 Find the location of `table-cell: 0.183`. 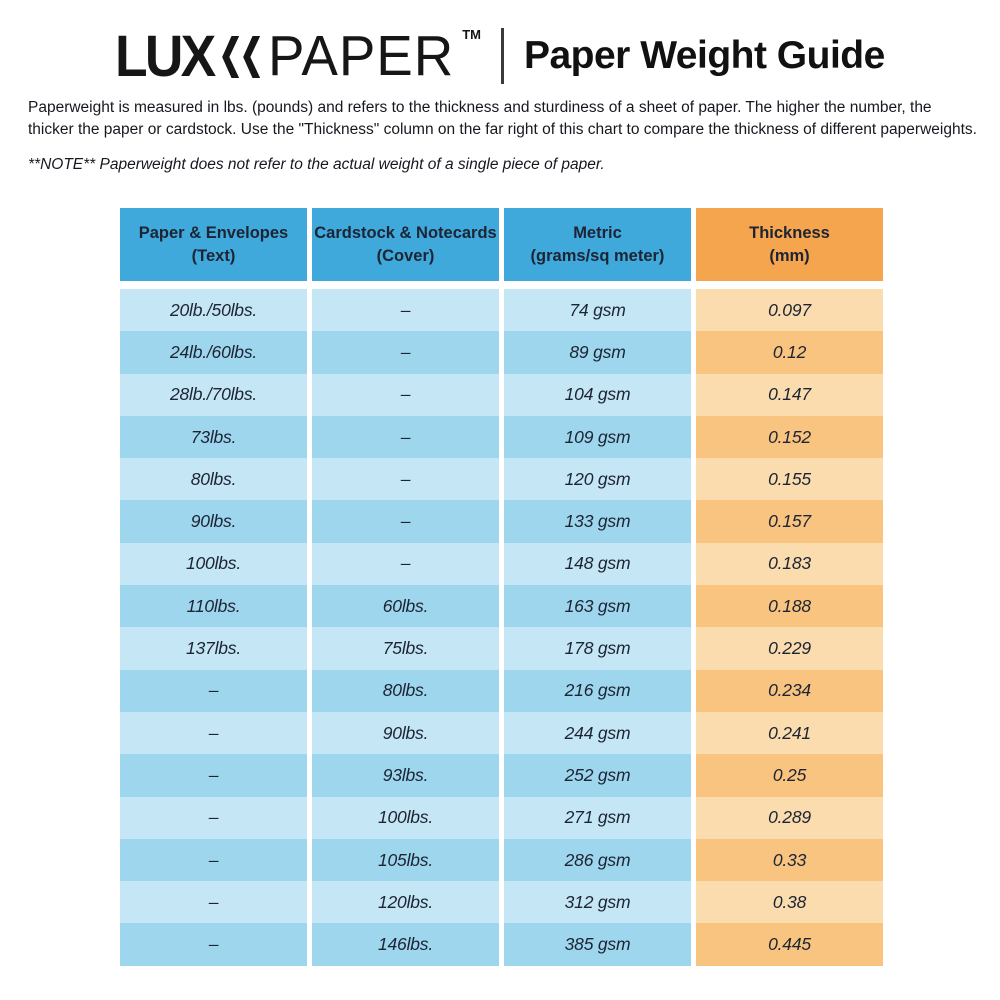

table-cell: 0.183 is located at coordinates (789, 564).